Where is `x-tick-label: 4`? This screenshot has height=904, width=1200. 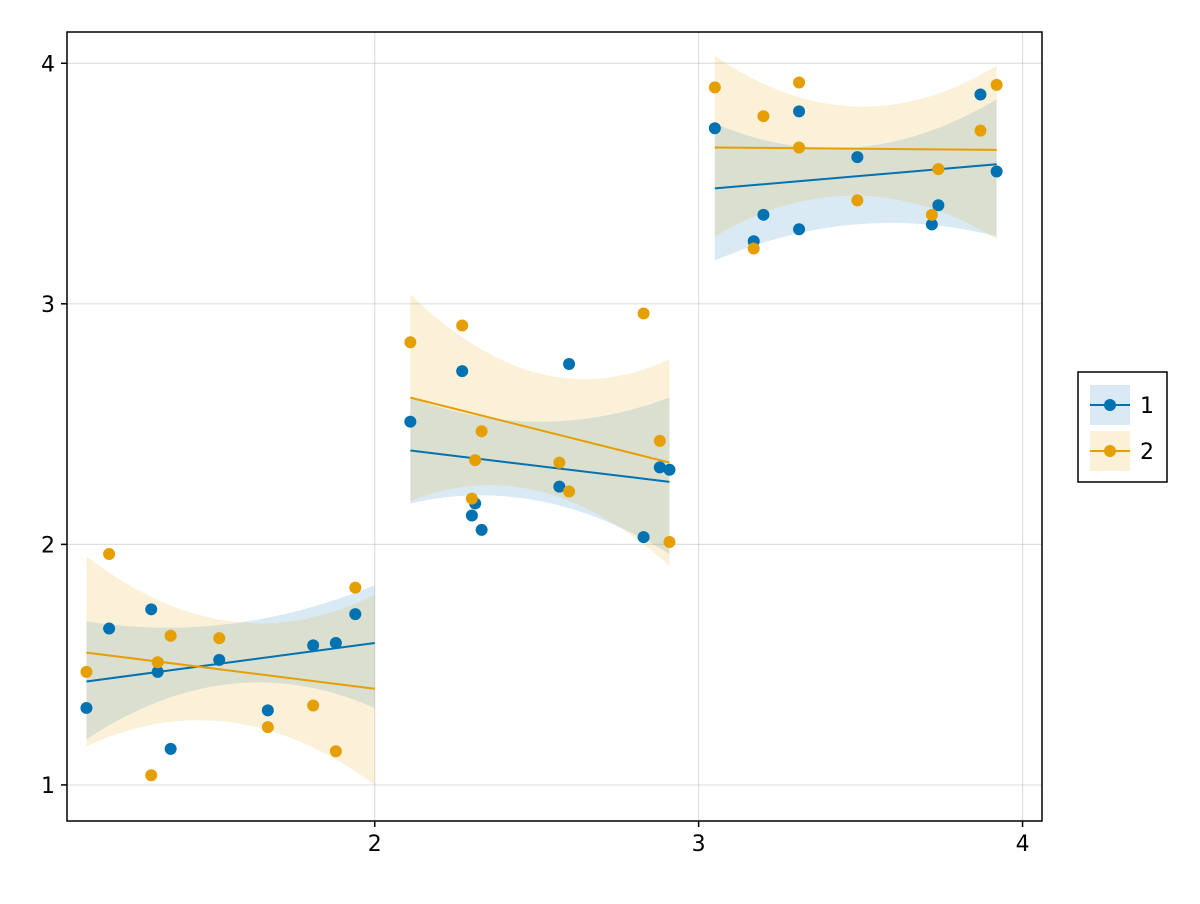
x-tick-label: 4 is located at coordinates (1023, 844).